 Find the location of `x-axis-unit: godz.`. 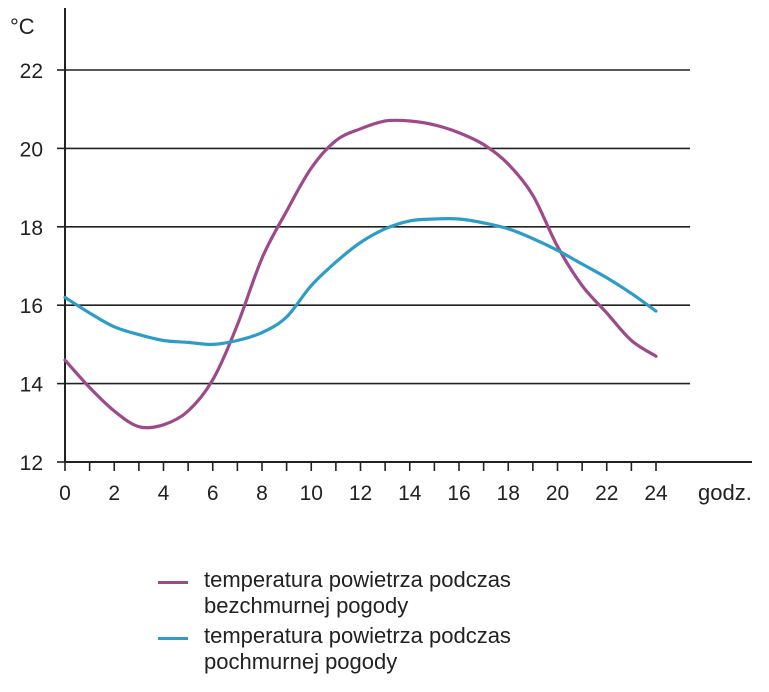

x-axis-unit: godz. is located at coordinates (725, 492).